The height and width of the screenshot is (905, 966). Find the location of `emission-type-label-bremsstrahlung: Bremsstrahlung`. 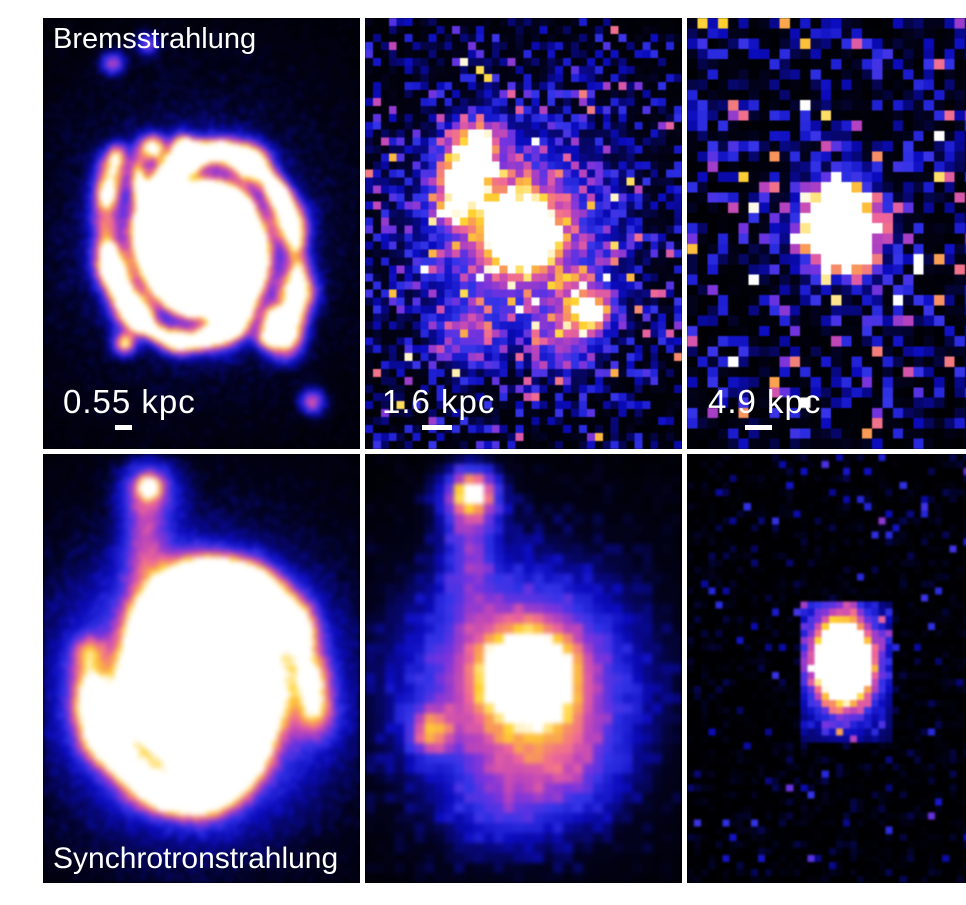

emission-type-label-bremsstrahlung: Bremsstrahlung is located at coordinates (155, 39).